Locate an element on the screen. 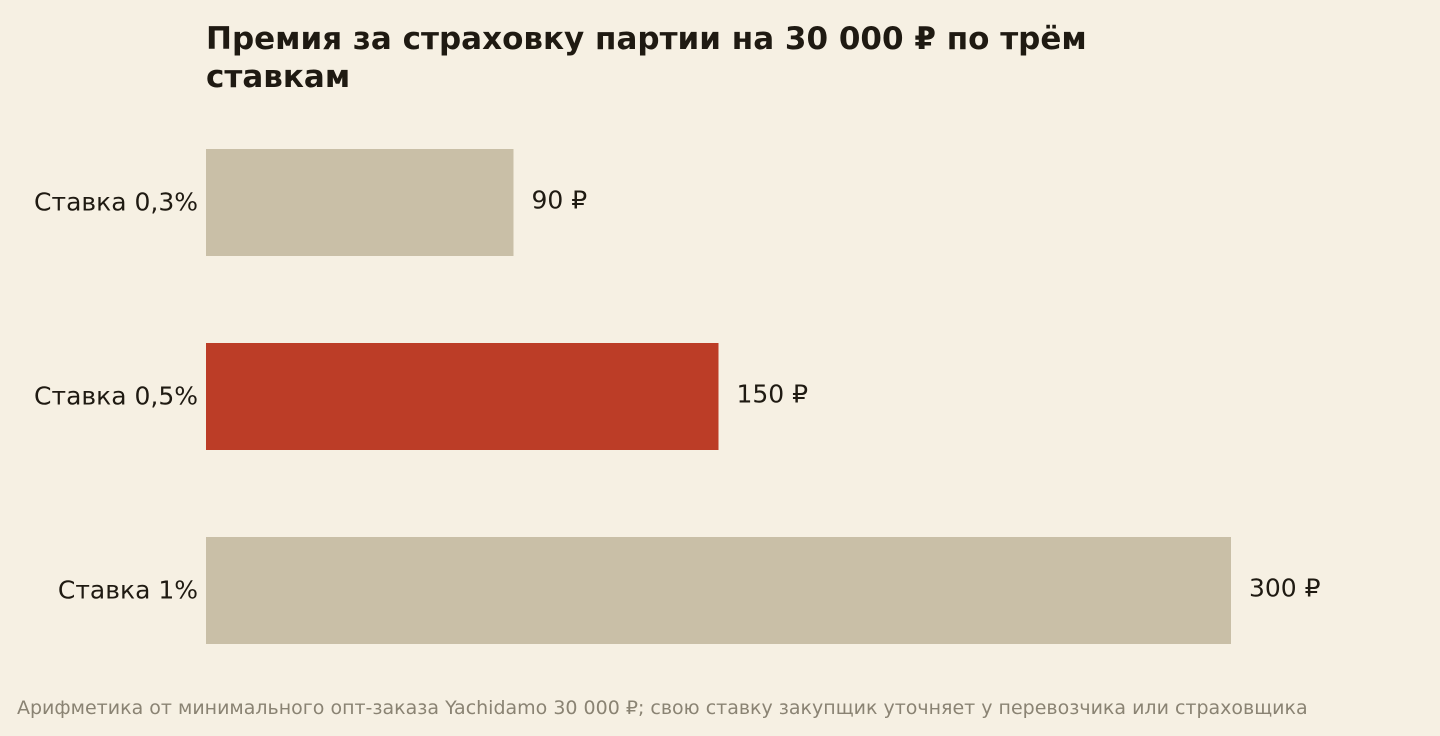 Image resolution: width=1440 pixels, height=736 pixels. value-label-2: 150 ₽ is located at coordinates (773, 394).